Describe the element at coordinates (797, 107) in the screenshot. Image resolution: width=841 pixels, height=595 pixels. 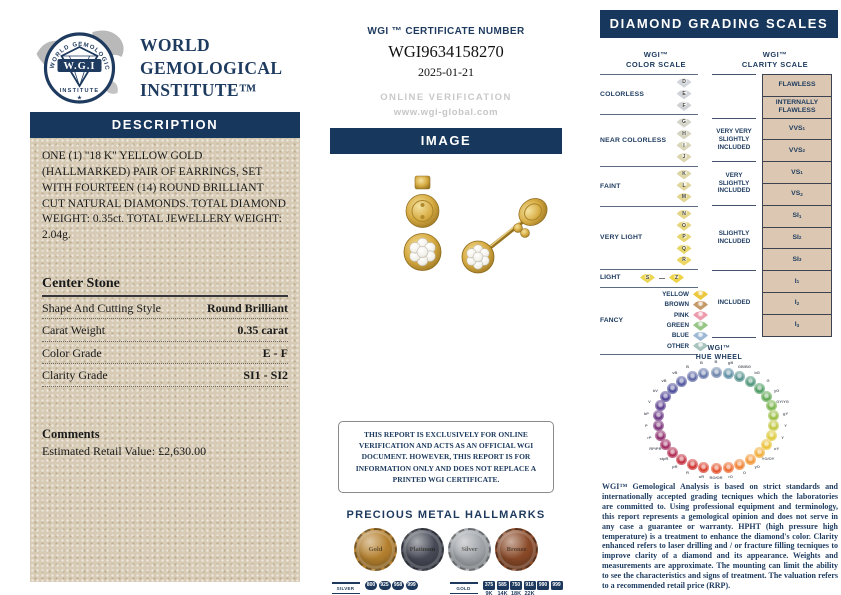
I see `clarity-box: INTERNALLY FLAWLESS` at that location.